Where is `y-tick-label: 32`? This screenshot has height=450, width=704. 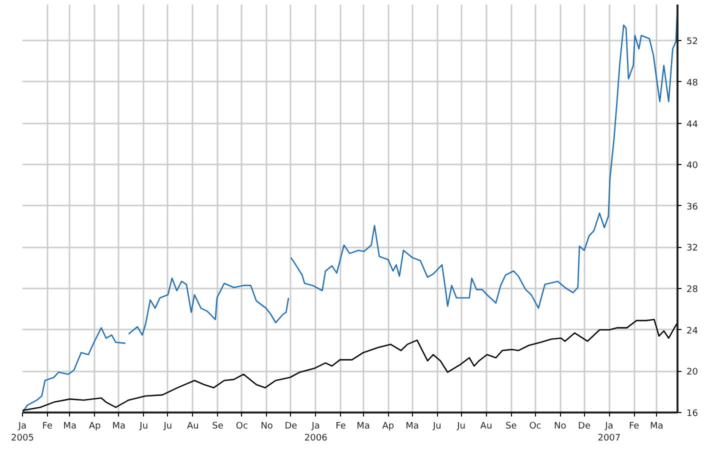
y-tick-label: 32 is located at coordinates (692, 249).